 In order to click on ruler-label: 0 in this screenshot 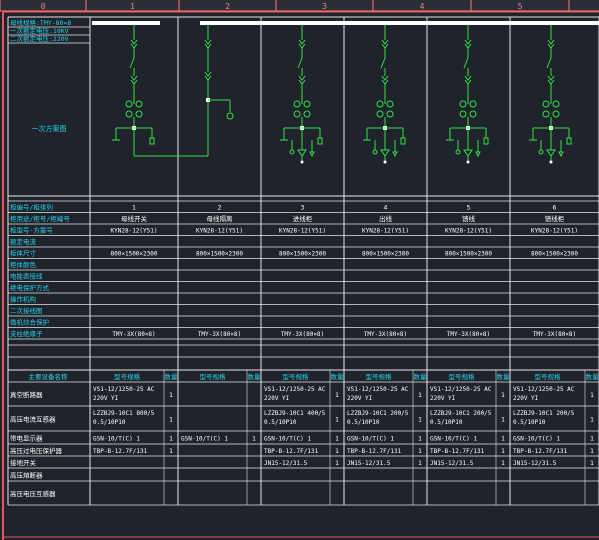, I will do `click(43, 6)`.